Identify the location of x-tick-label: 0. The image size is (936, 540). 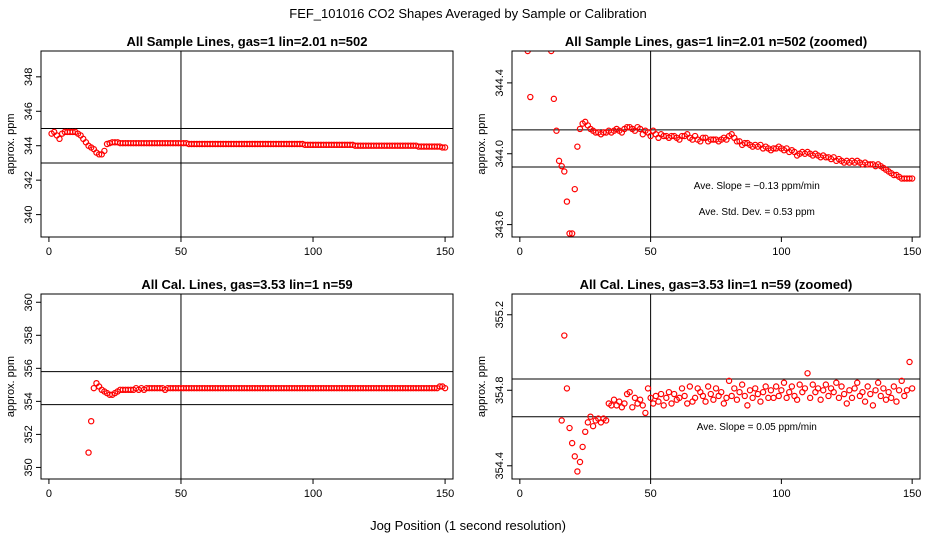
(520, 252).